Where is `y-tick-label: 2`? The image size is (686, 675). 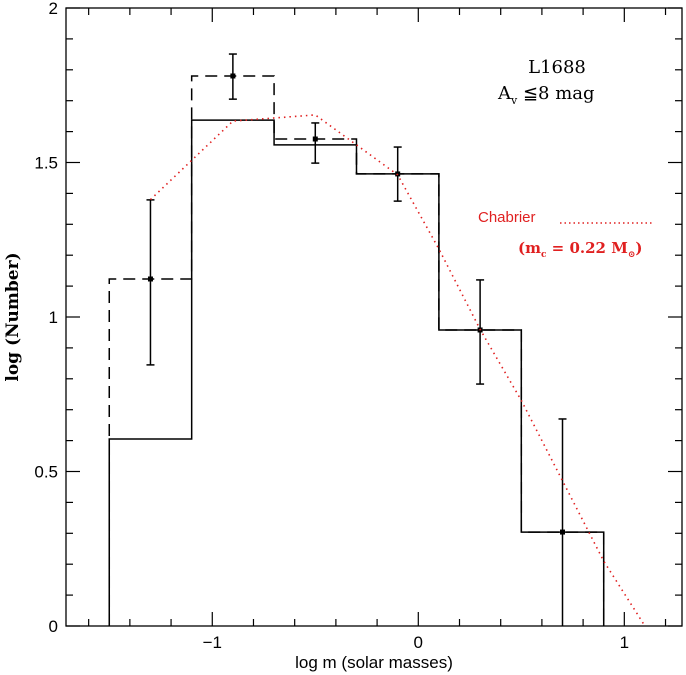 y-tick-label: 2 is located at coordinates (53, 9).